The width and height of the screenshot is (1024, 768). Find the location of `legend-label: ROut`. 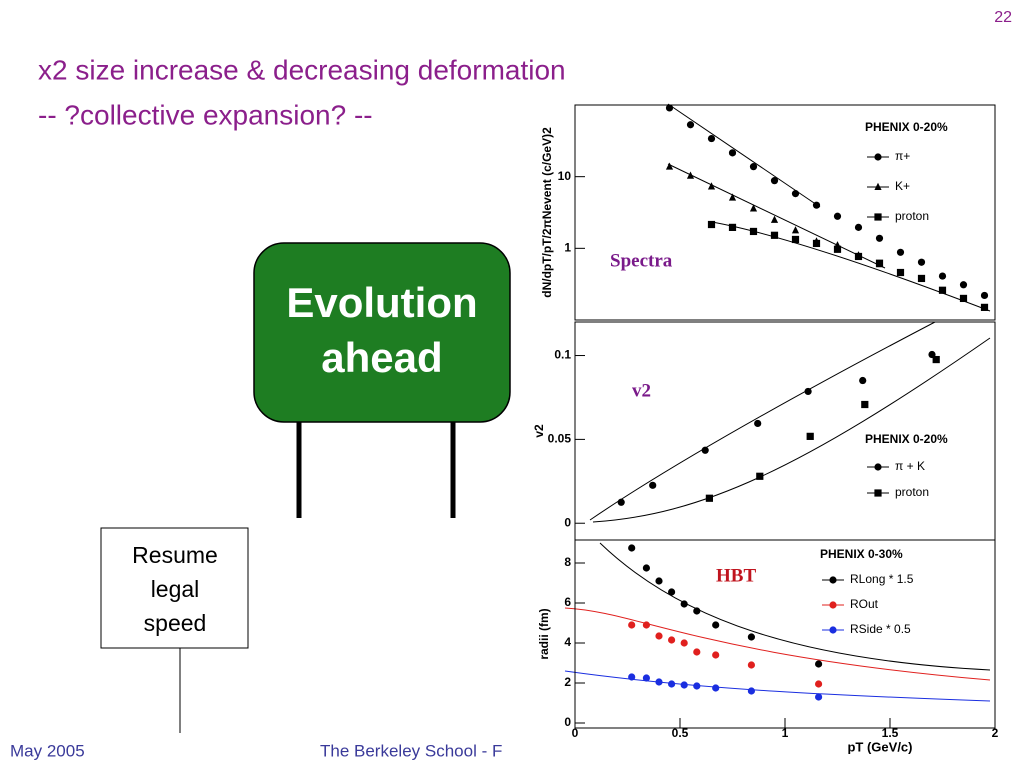

legend-label: ROut is located at coordinates (864, 604).